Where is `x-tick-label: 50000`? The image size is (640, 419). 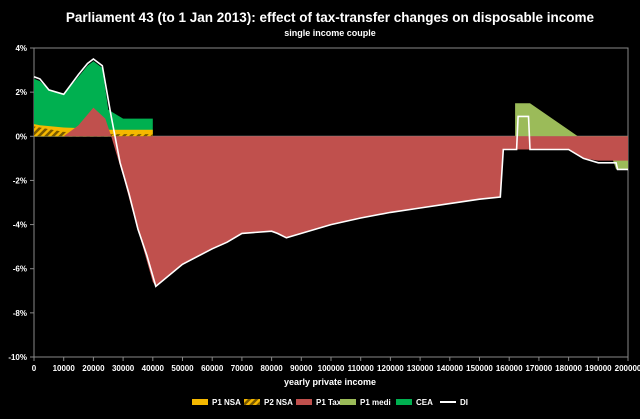 x-tick-label: 50000 is located at coordinates (182, 368).